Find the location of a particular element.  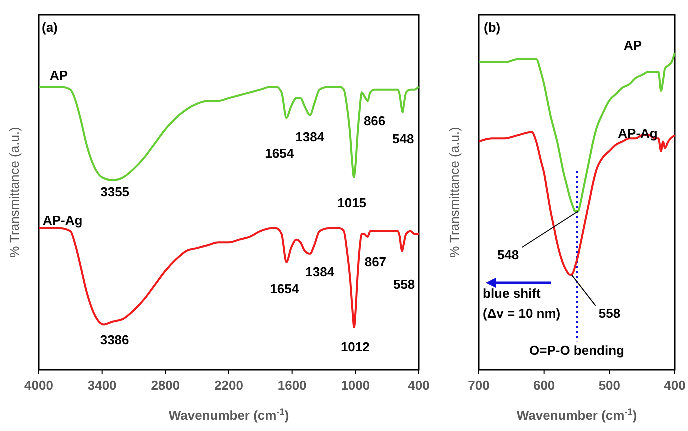

annotation: 866 is located at coordinates (375, 120).